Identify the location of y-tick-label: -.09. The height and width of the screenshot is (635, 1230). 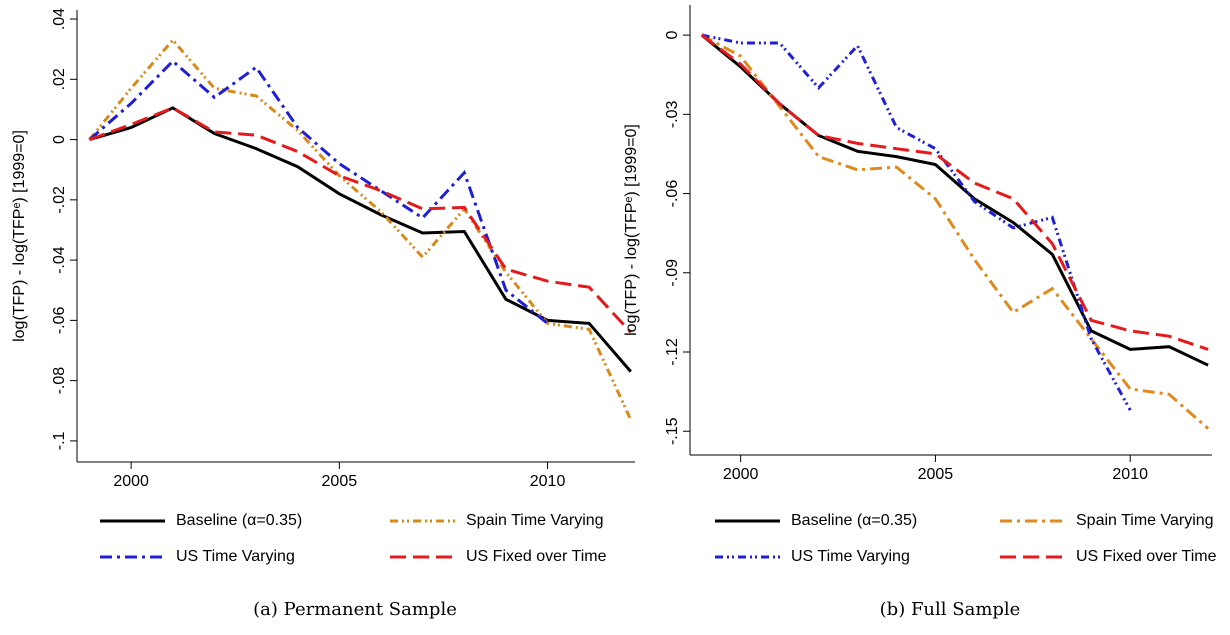
(672, 273).